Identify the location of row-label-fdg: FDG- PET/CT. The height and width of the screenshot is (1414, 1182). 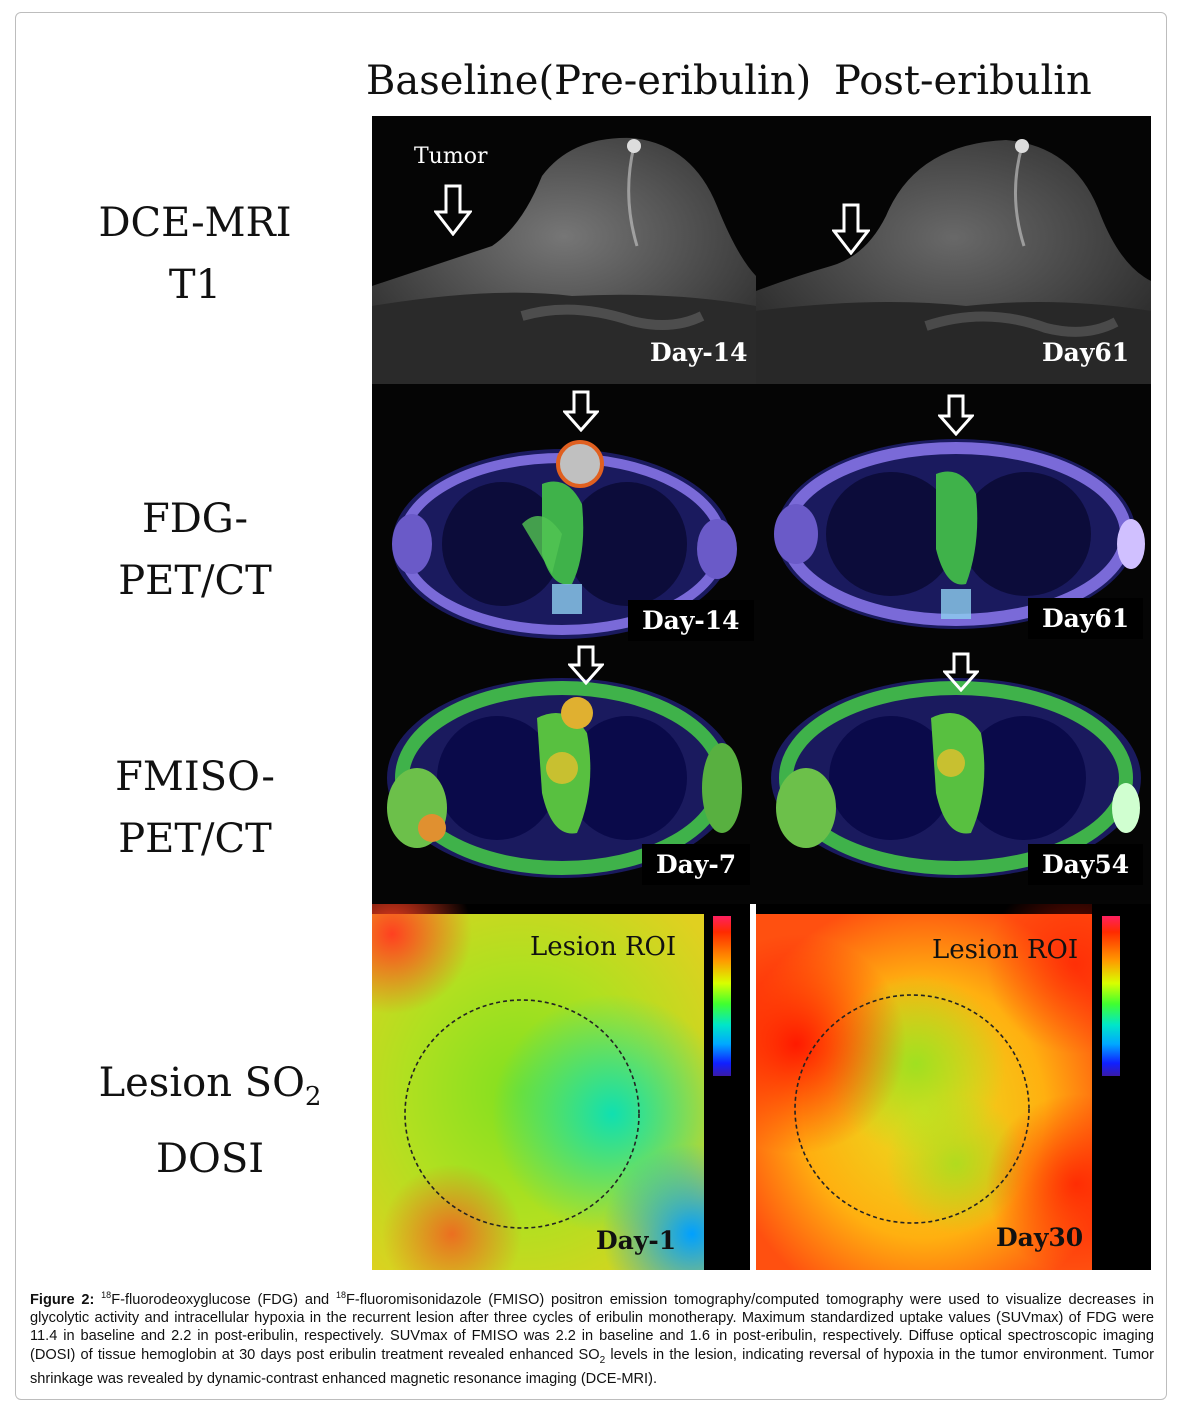
(195, 550).